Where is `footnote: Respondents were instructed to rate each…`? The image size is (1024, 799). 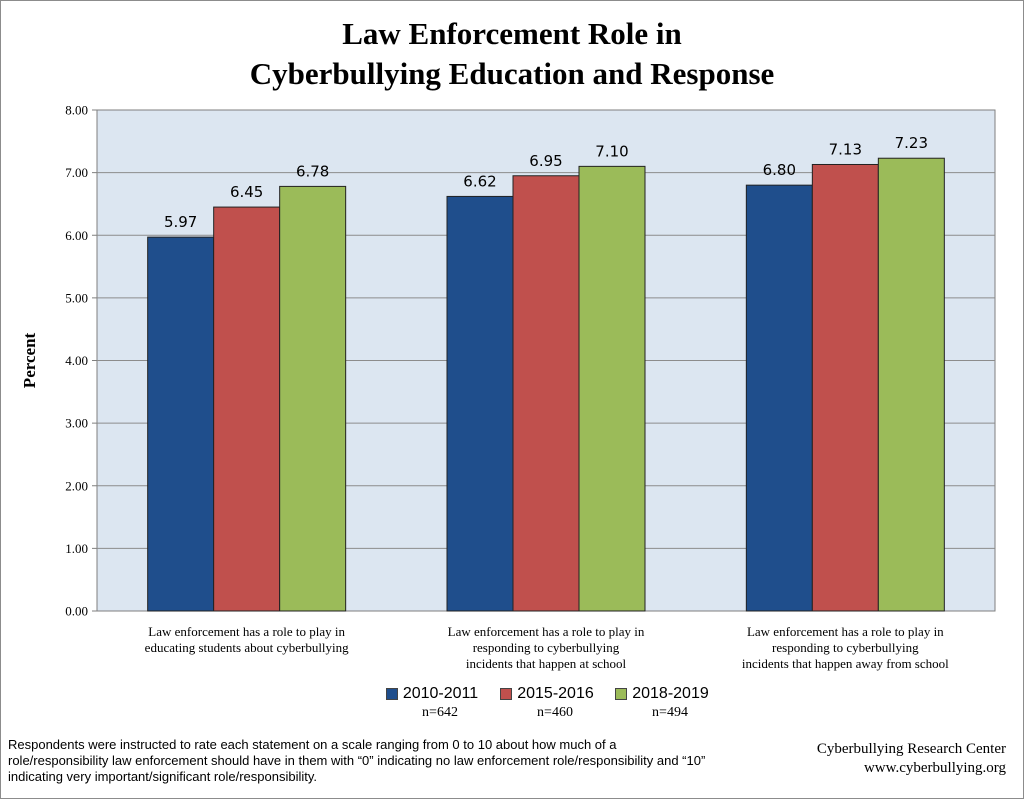 footnote: Respondents were instructed to rate each… is located at coordinates (357, 760).